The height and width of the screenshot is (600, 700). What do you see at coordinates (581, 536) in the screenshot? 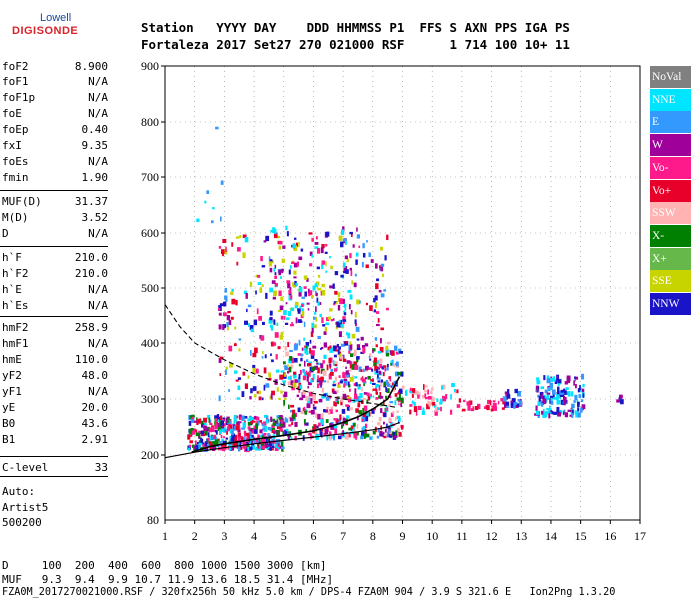
I see `x-tick-label: 15` at bounding box center [581, 536].